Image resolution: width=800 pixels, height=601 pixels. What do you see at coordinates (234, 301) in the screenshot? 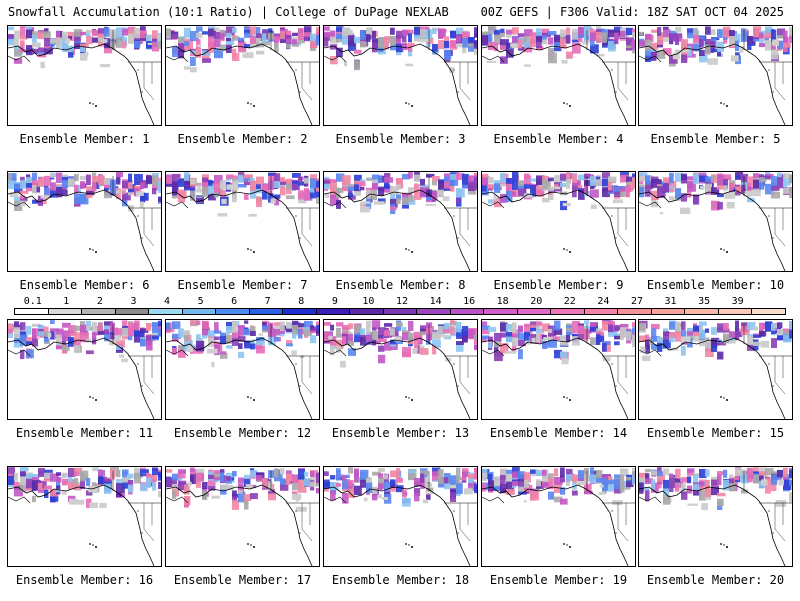
I see `colorbar-tick-label: 6` at bounding box center [234, 301].